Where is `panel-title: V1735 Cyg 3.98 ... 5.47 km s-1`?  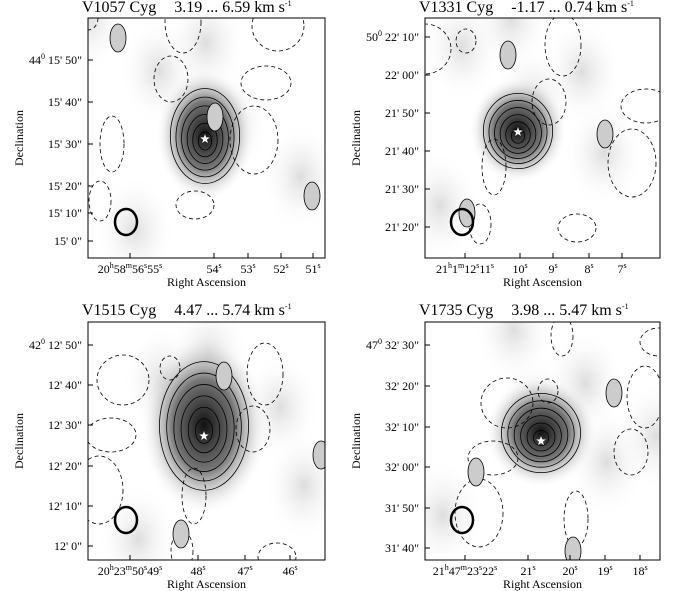 panel-title: V1735 Cyg 3.98 ... 5.47 km s-1 is located at coordinates (524, 310).